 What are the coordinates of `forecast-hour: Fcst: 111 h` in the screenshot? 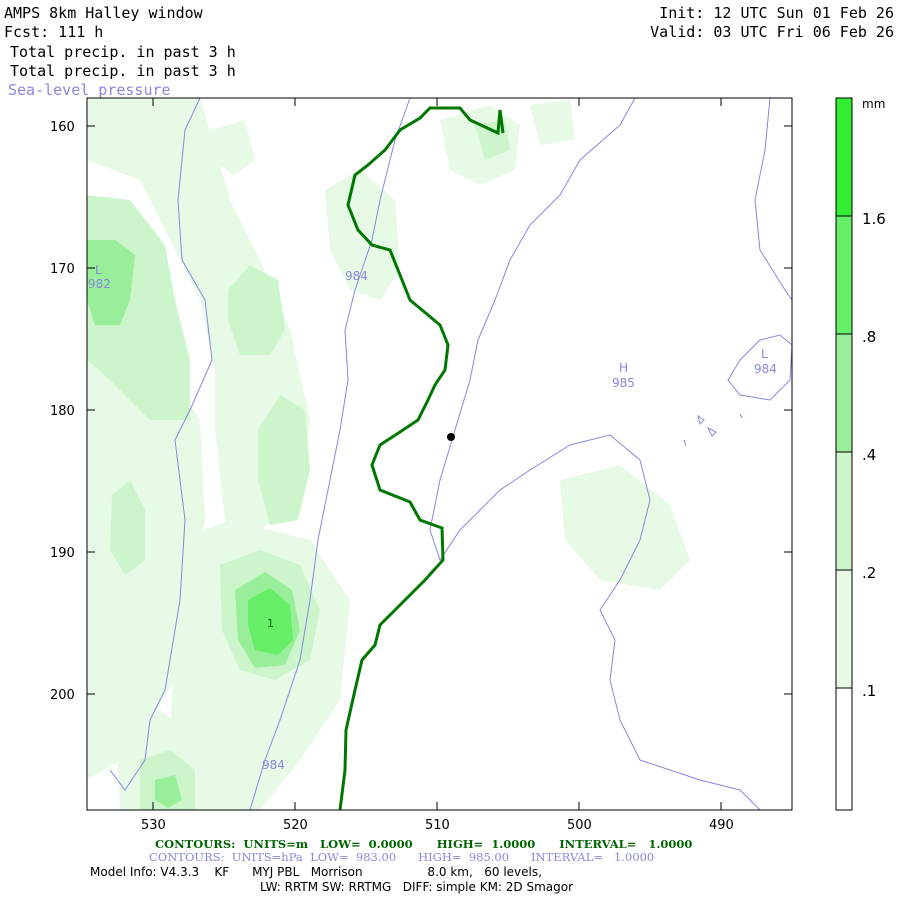 It's located at (54, 32).